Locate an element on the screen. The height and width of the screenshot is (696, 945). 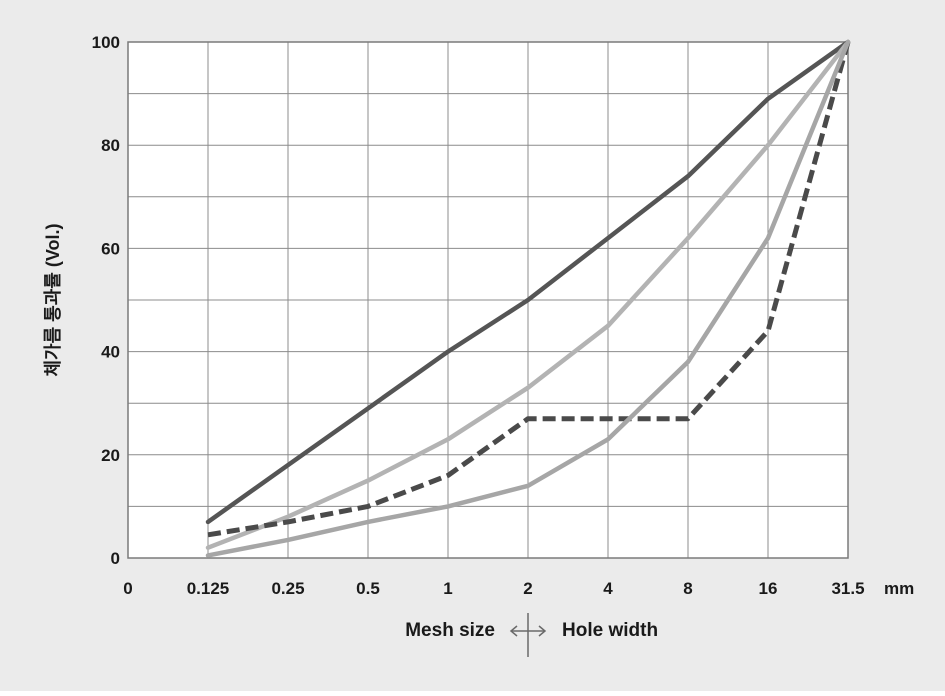
y-tick-label: 20 is located at coordinates (110, 455).